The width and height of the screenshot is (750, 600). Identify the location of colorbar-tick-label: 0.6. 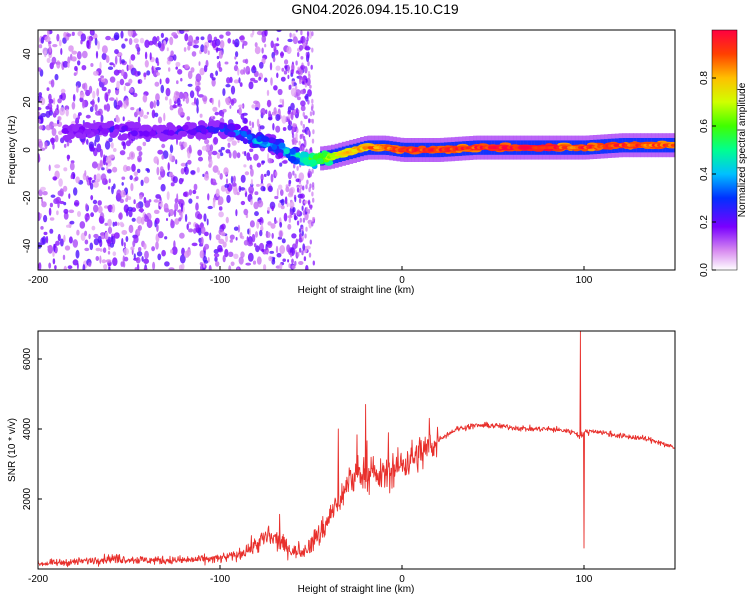
(704, 126).